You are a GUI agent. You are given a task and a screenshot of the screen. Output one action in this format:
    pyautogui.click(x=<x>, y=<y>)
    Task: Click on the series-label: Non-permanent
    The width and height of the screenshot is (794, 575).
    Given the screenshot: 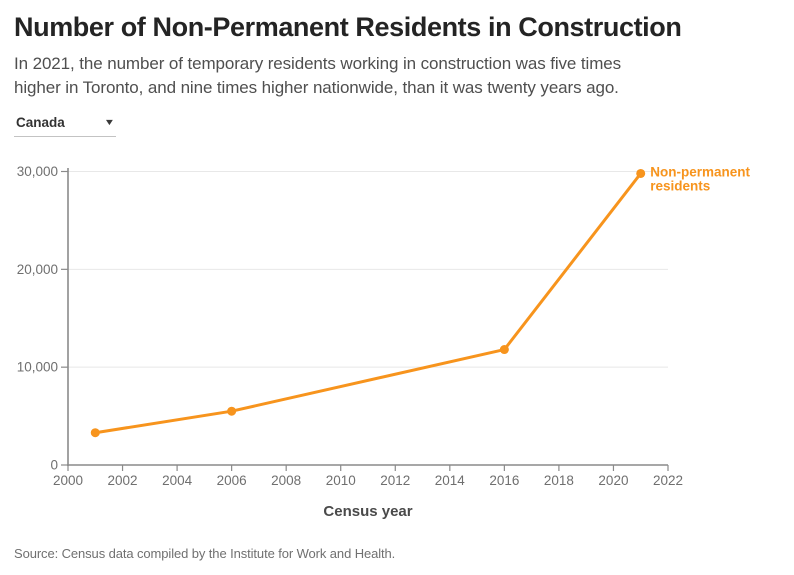 What is the action you would take?
    pyautogui.click(x=700, y=171)
    